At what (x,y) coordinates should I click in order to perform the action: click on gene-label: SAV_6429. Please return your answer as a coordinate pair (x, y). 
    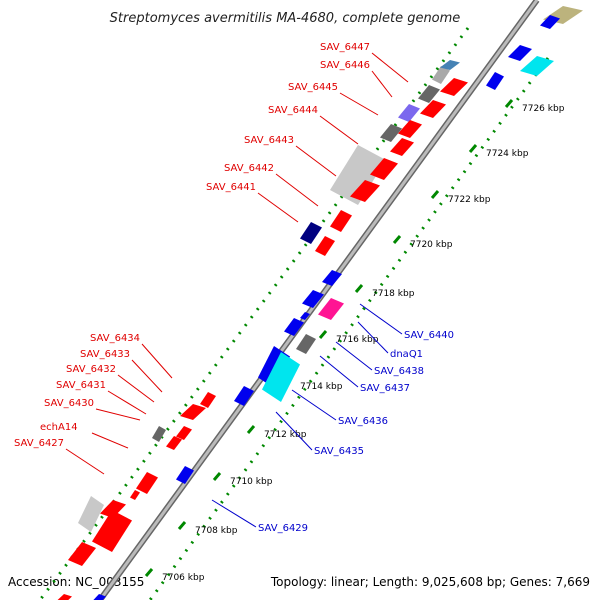
    Looking at the image, I should click on (283, 528).